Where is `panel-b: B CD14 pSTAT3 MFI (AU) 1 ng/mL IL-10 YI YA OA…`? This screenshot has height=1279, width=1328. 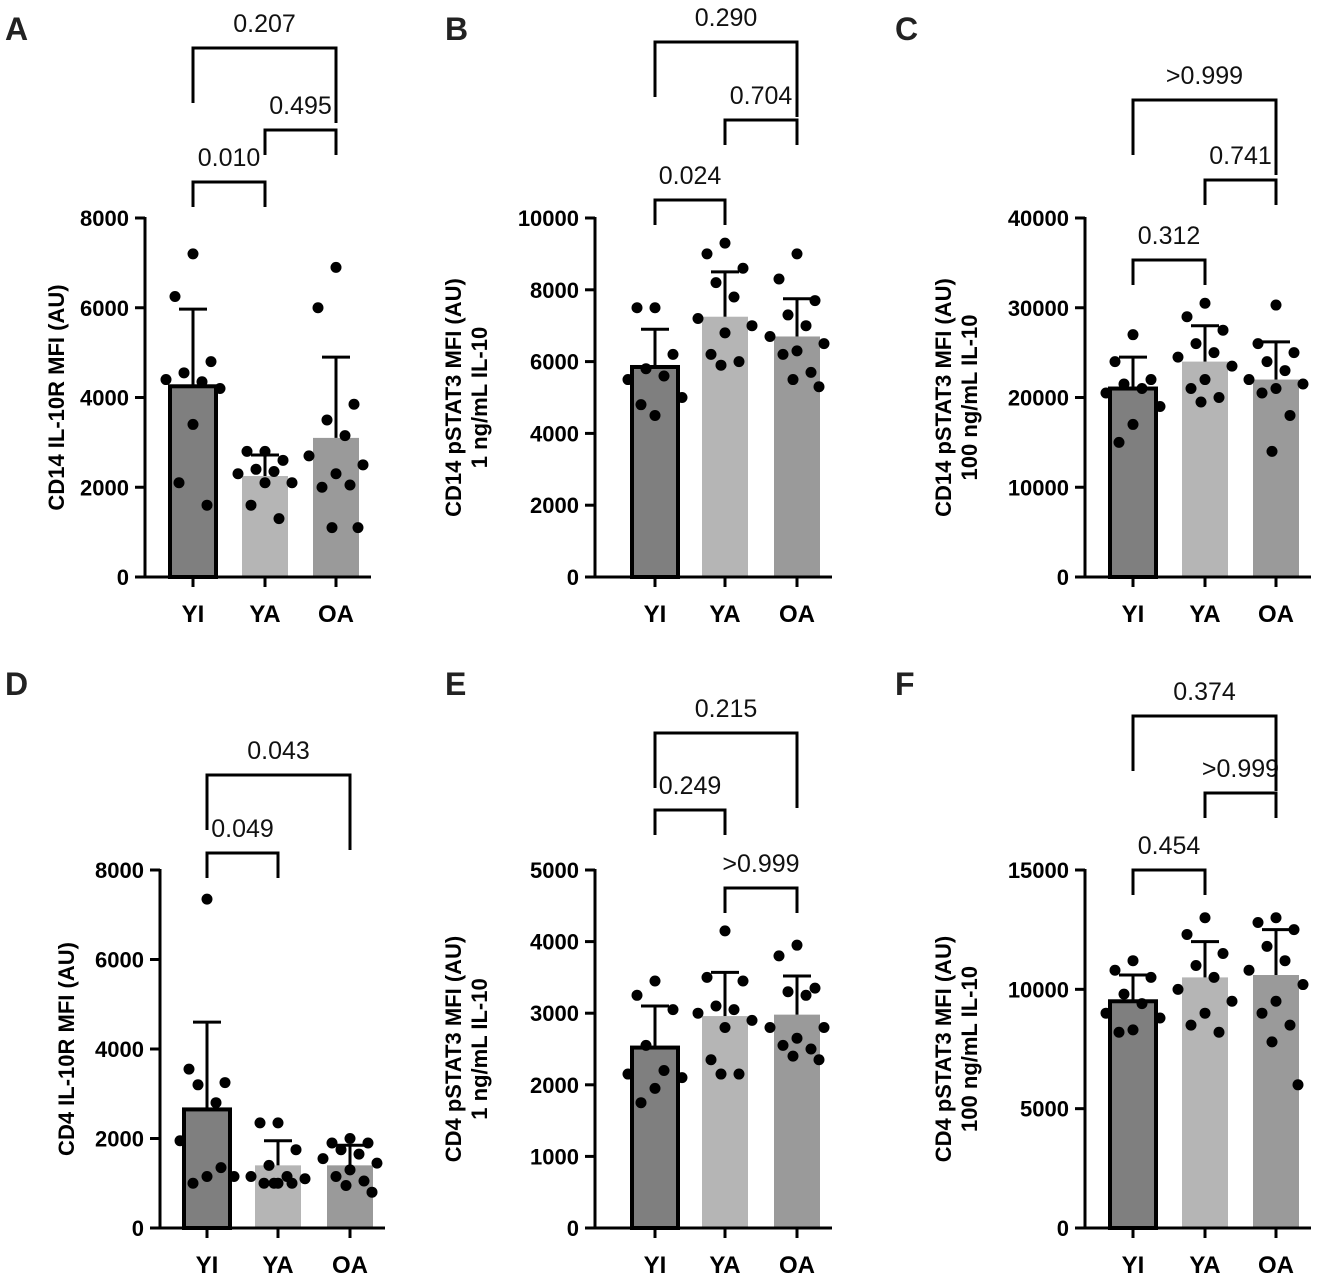 panel-b: B CD14 pSTAT3 MFI (AU) 1 ng/mL IL-10 YI YA OA… is located at coordinates (636, 316).